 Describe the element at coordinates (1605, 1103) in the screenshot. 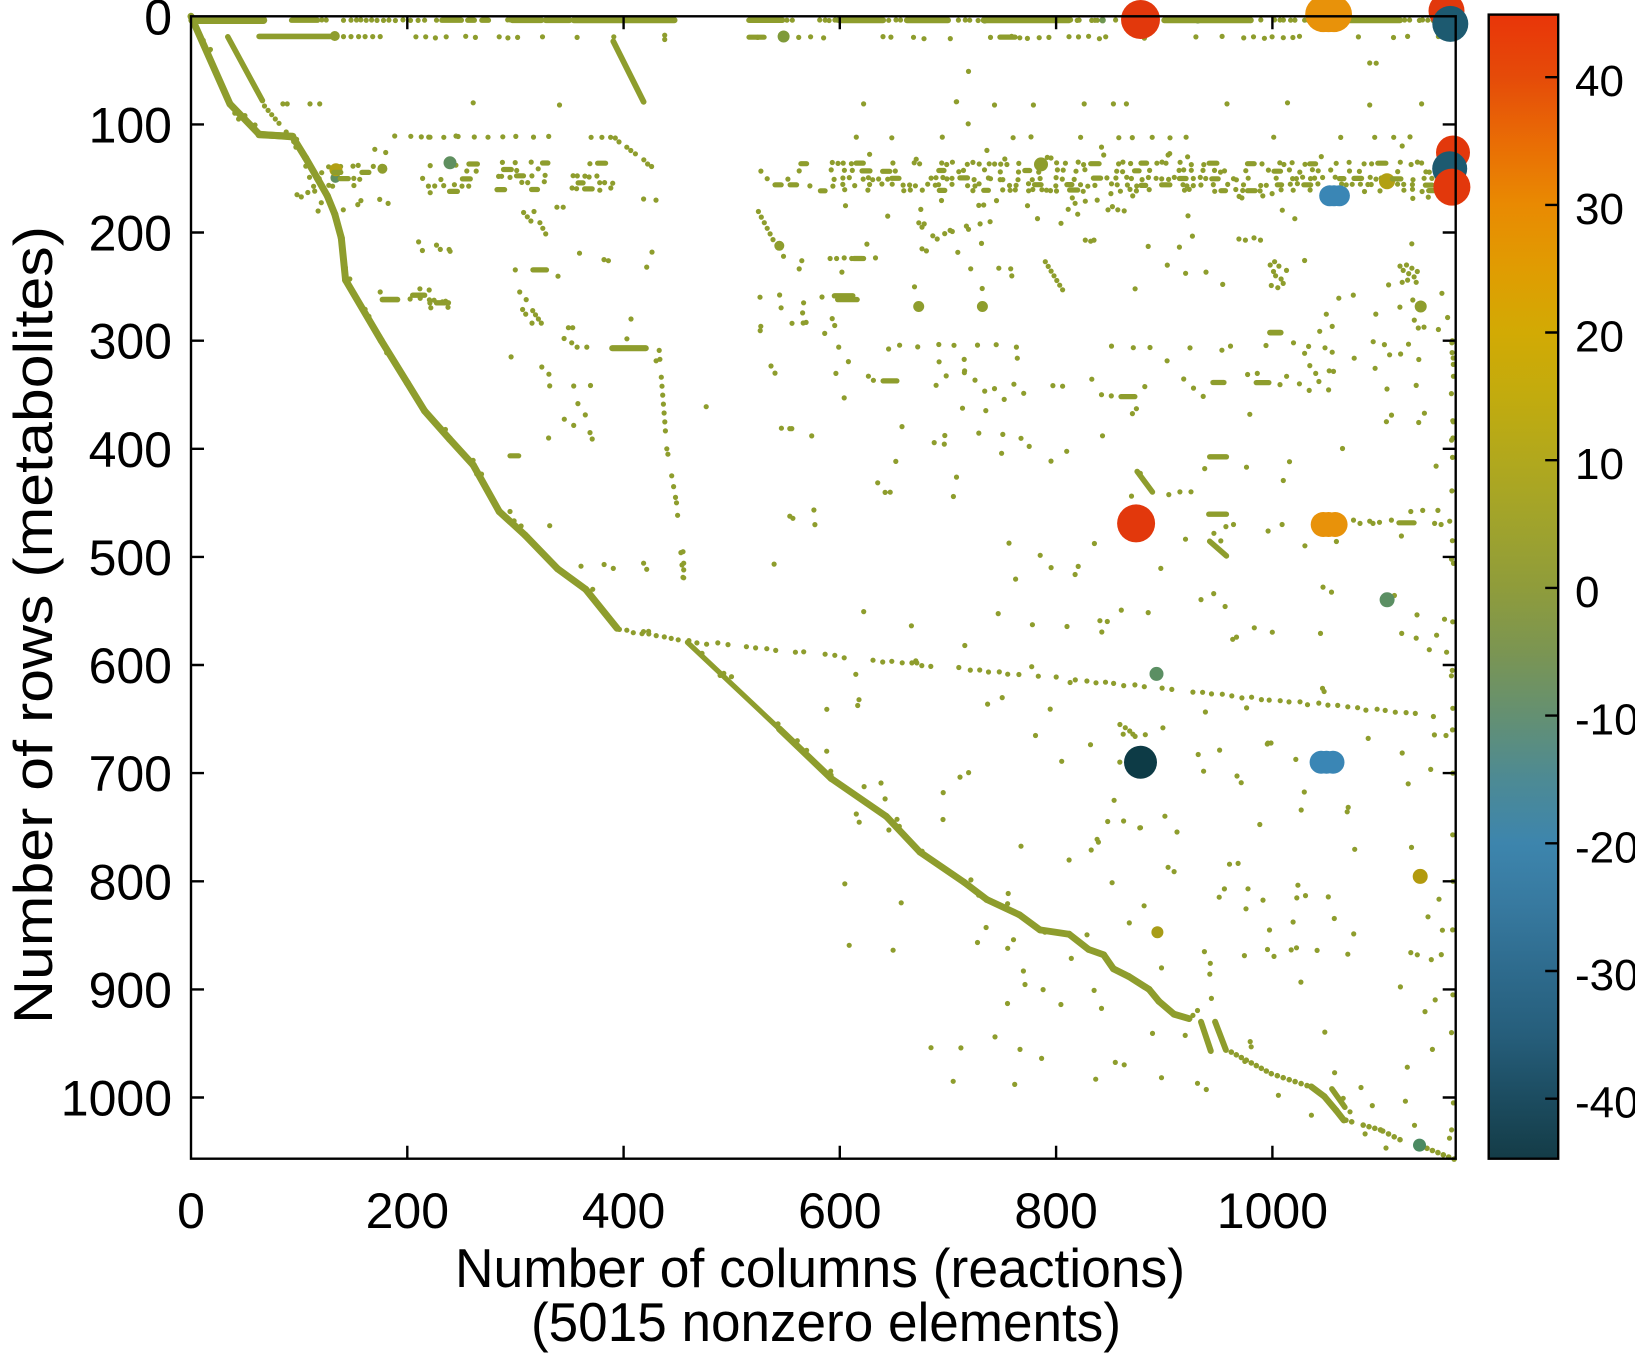

I see `svg-text: -40` at that location.